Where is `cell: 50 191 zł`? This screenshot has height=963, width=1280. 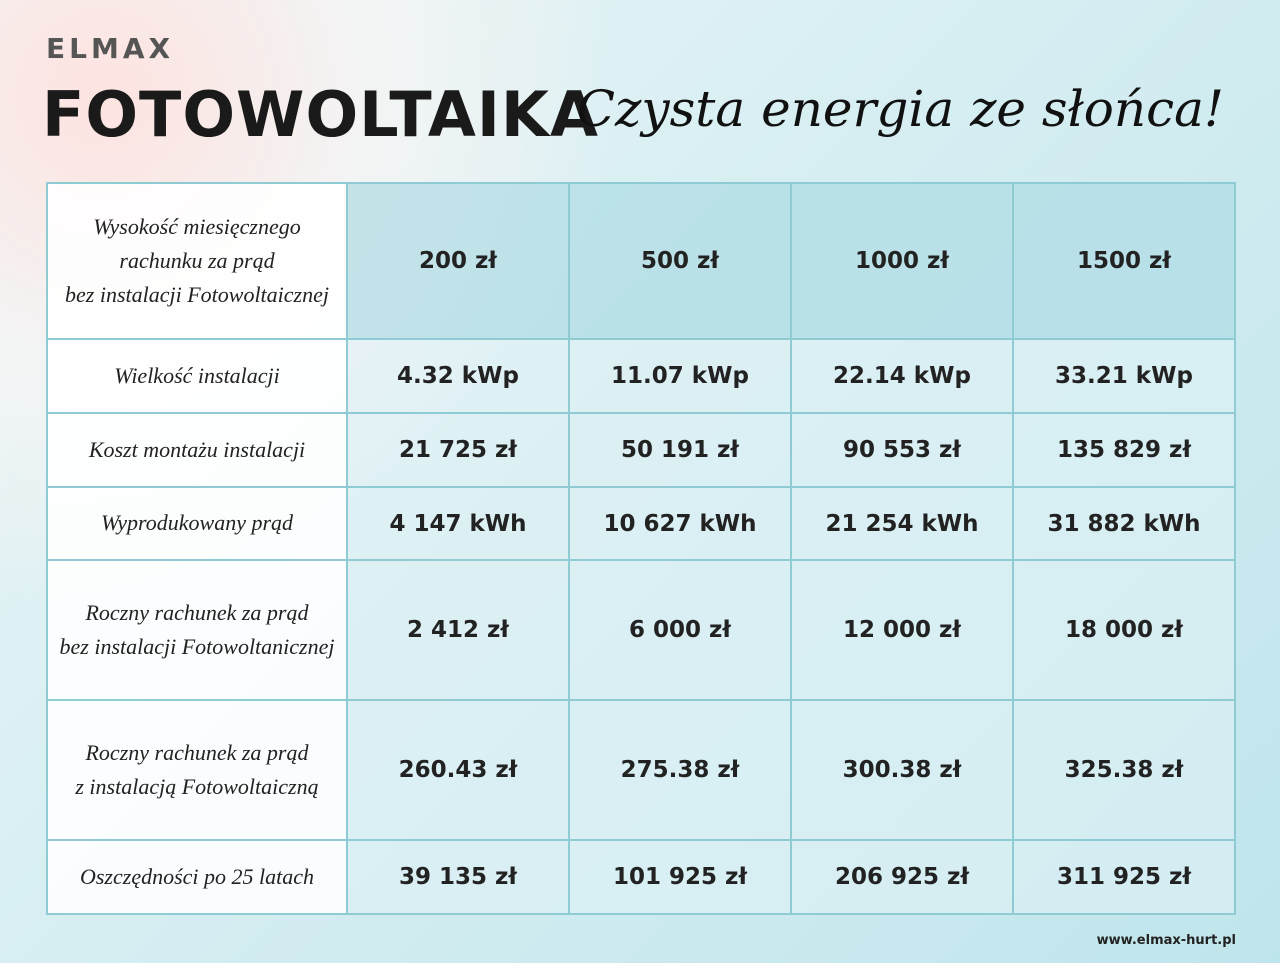 cell: 50 191 zł is located at coordinates (680, 449).